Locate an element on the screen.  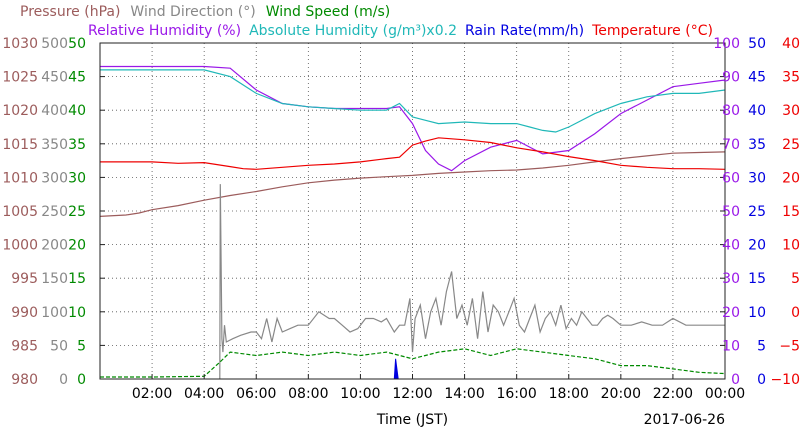
x-tick-label: 20:00 is located at coordinates (621, 394).